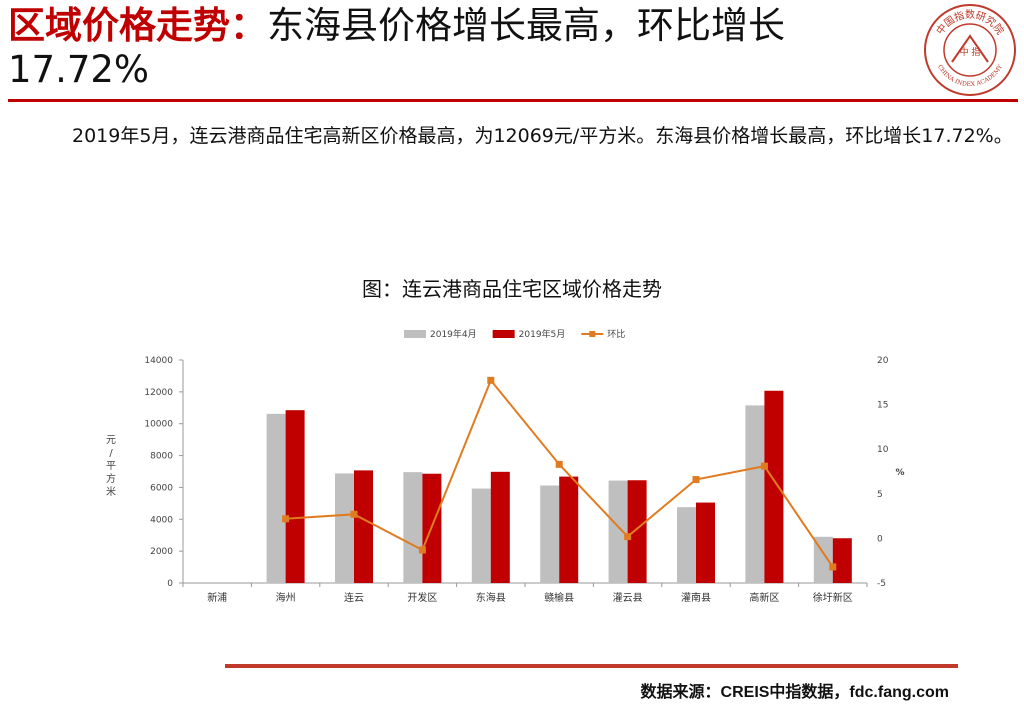  I want to click on x-tick-label: 徐圩新区, so click(833, 597).